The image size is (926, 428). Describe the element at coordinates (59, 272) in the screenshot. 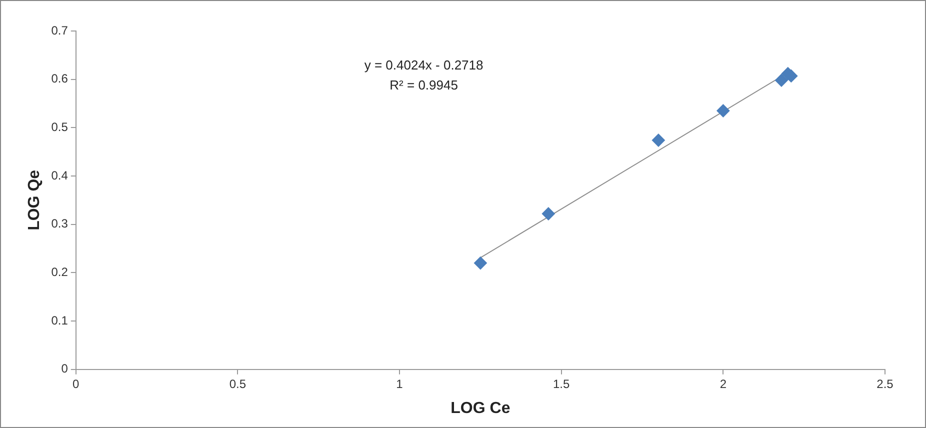

I see `y-tick-label: 0.2` at that location.